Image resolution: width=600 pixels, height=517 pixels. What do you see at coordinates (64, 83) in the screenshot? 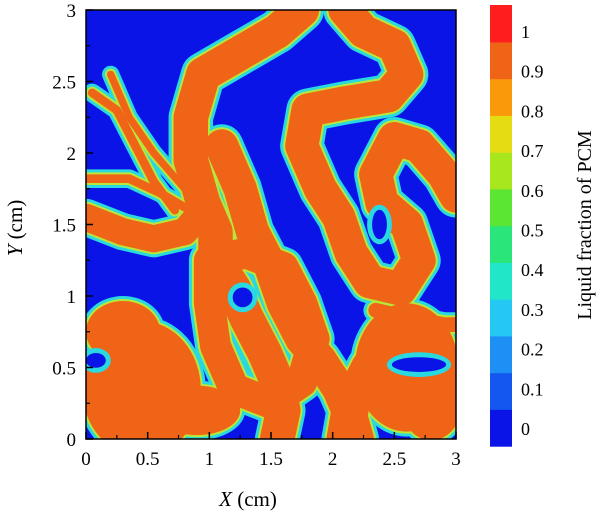
I see `y-tick-label: 2.5` at bounding box center [64, 83].